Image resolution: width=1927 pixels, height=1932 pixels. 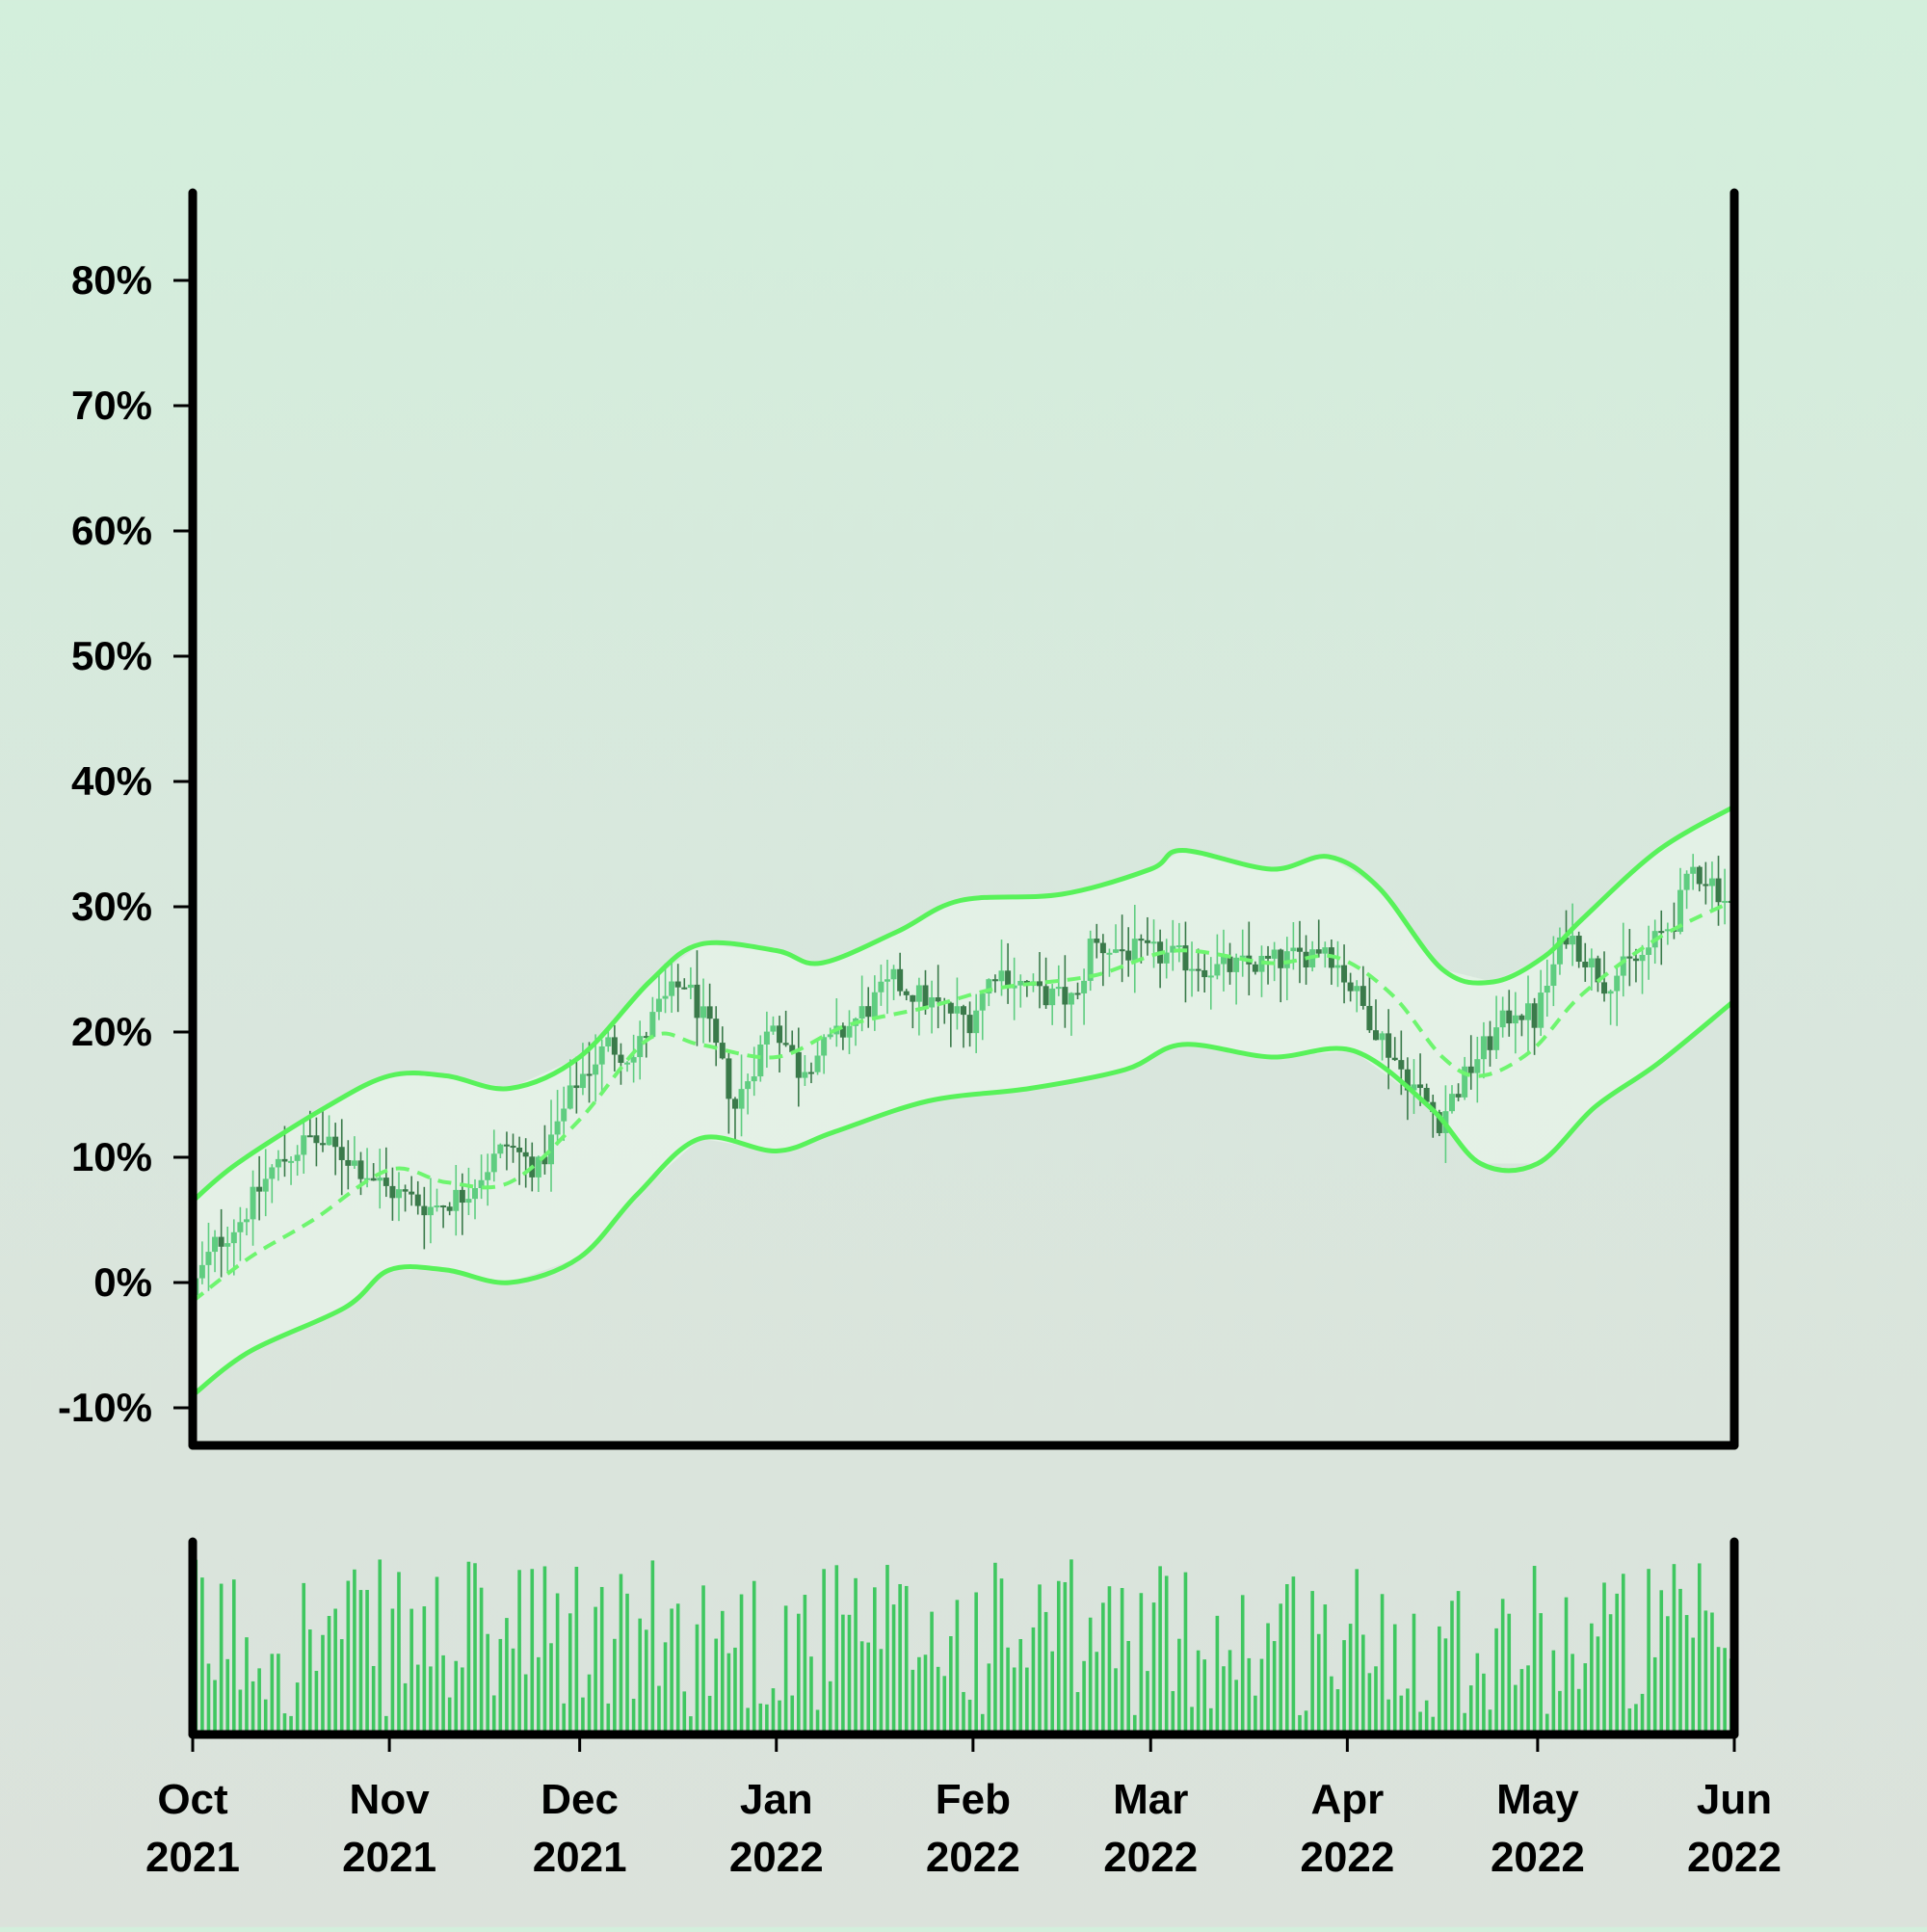 I want to click on y-axis-ticks: -10% 0% 10% 20% 30% 40% 50% 60% 70% 80%, so click(x=123, y=843).